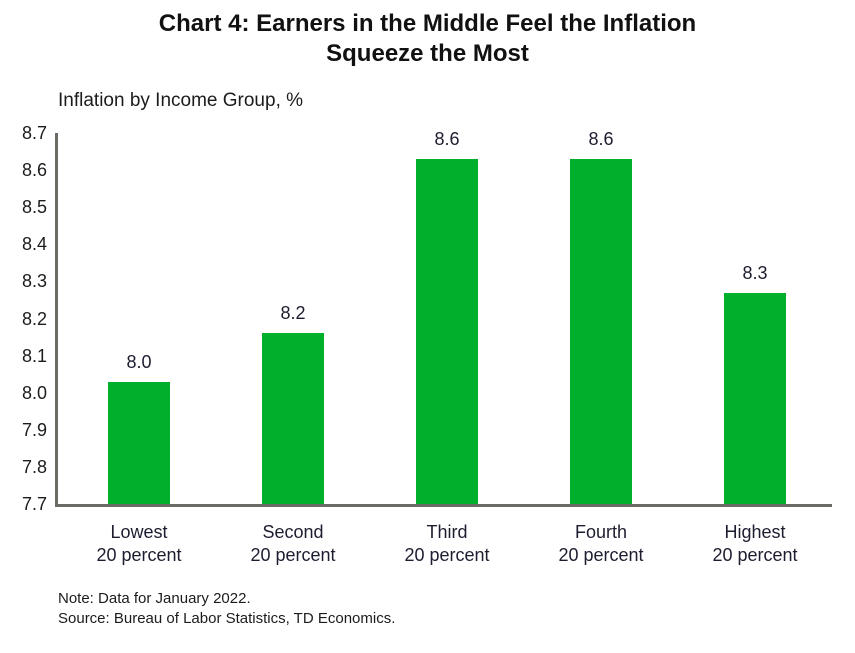  Describe the element at coordinates (293, 544) in the screenshot. I see `x-axis-category-label: Second 20 percent` at that location.